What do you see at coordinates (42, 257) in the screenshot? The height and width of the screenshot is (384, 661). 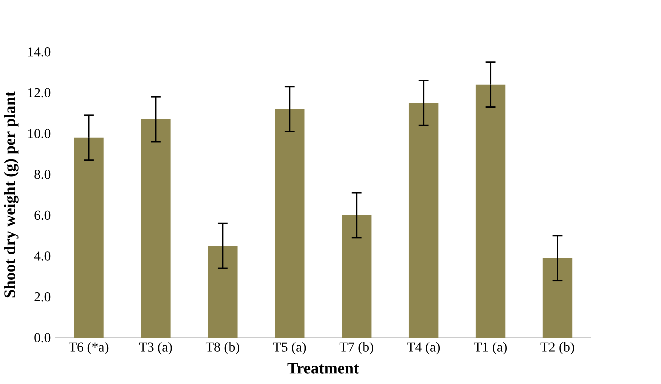 I see `y-tick-label: 4.0` at bounding box center [42, 257].